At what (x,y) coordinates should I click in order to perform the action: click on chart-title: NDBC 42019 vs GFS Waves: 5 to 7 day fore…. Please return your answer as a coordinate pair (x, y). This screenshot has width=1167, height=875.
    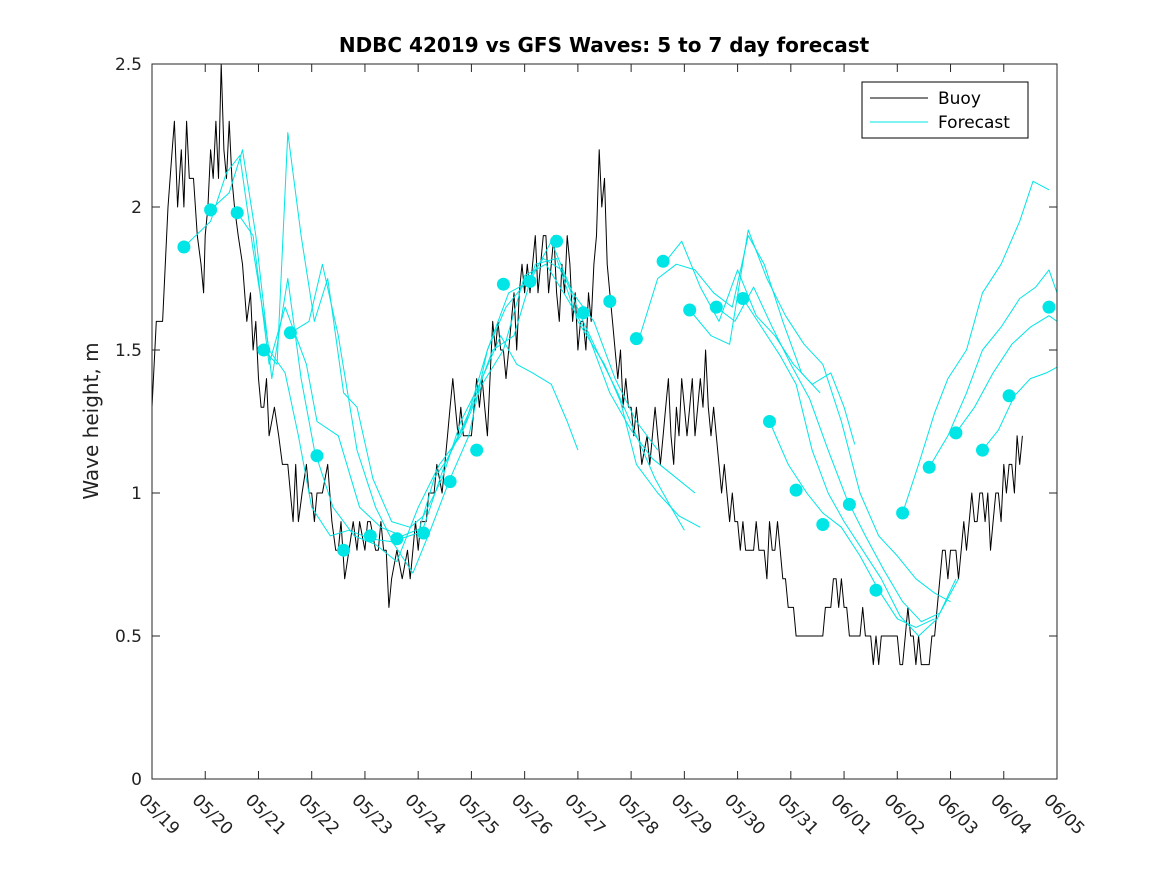
    Looking at the image, I should click on (604, 45).